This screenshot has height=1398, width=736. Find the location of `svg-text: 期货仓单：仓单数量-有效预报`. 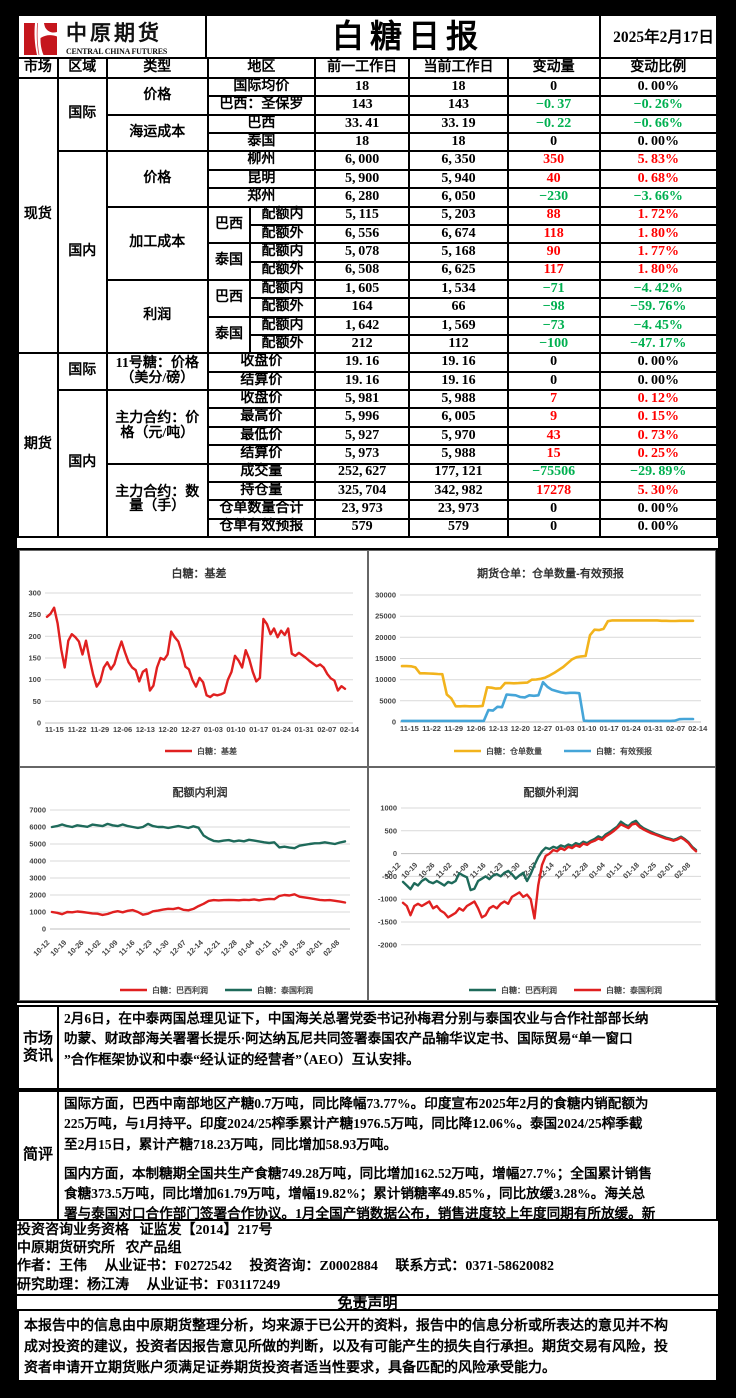

svg-text: 期货仓单：仓单数量-有效预报 is located at coordinates (551, 573).